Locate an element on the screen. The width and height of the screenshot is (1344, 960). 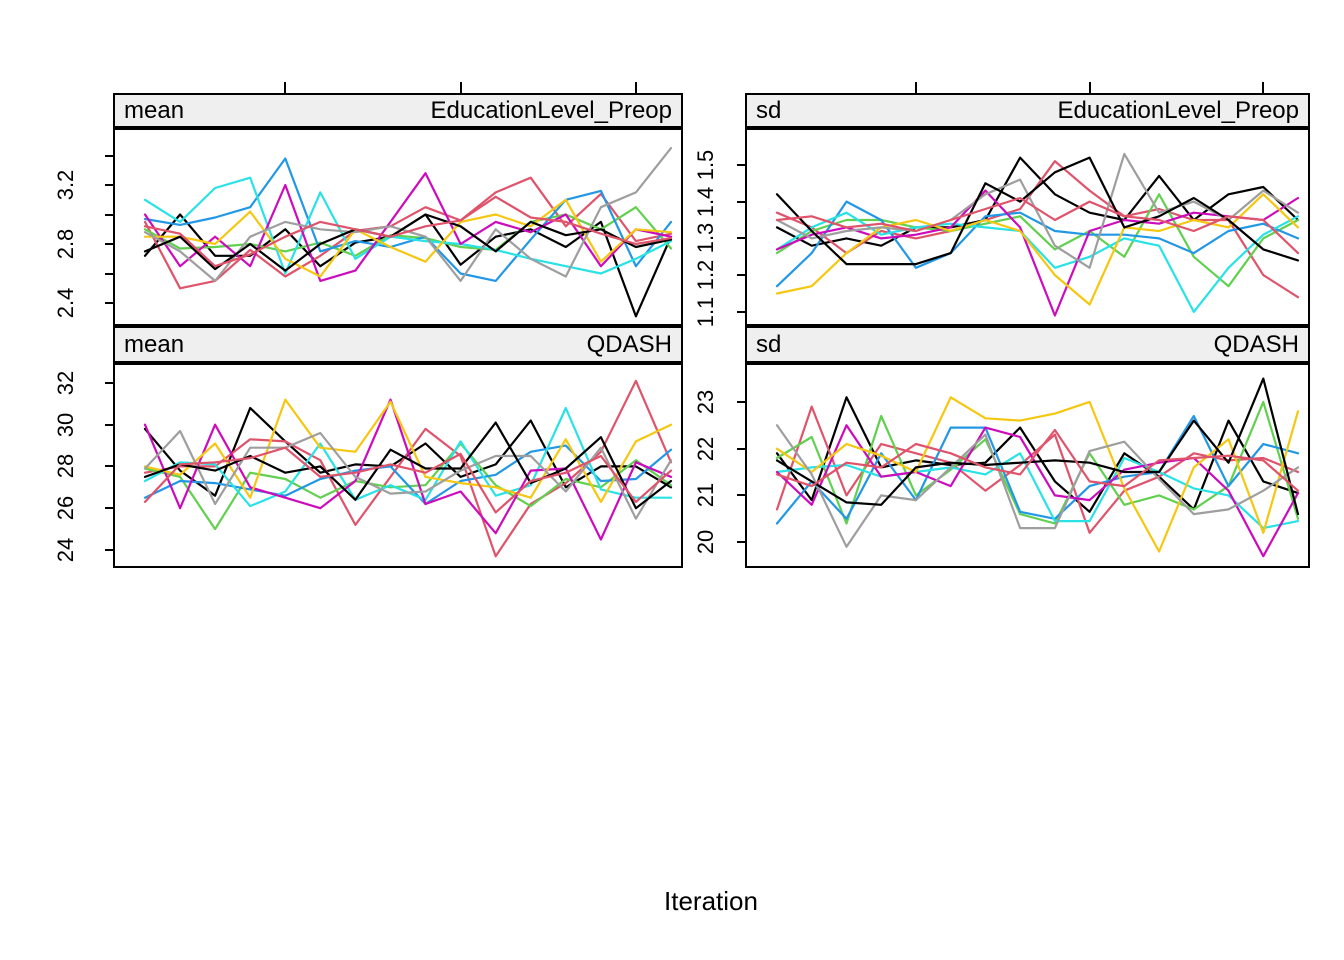
y-axis-tick-label: 1.1 is located at coordinates (705, 312).